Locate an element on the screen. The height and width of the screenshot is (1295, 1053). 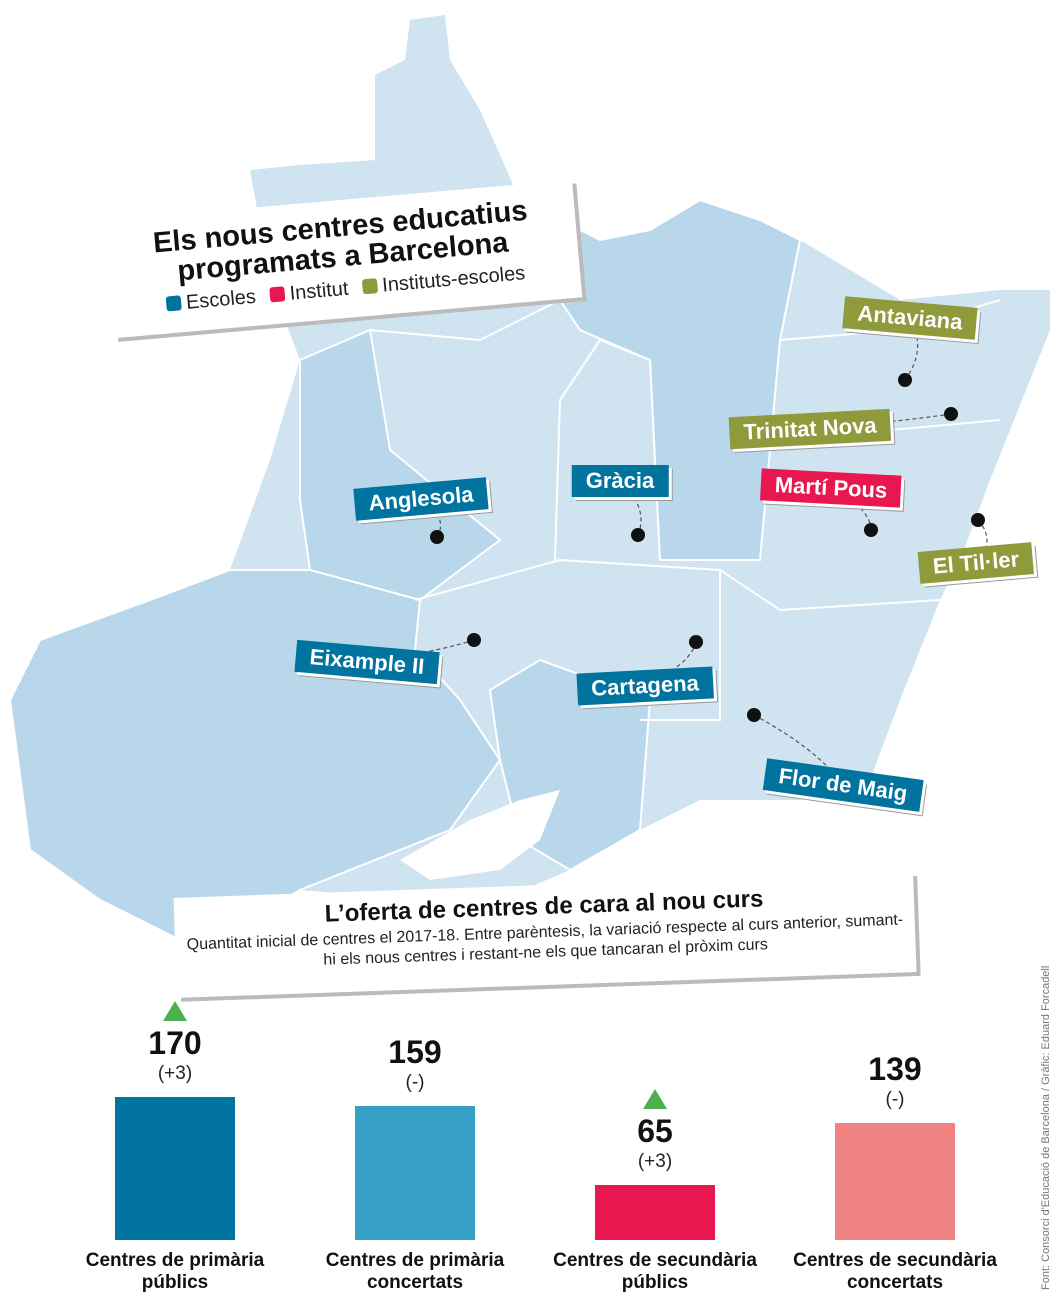
value-label: 65 is located at coordinates (655, 1131).